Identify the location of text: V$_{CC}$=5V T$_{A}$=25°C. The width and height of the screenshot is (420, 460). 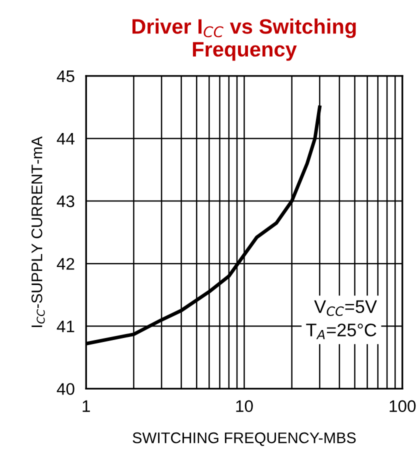
(341, 320).